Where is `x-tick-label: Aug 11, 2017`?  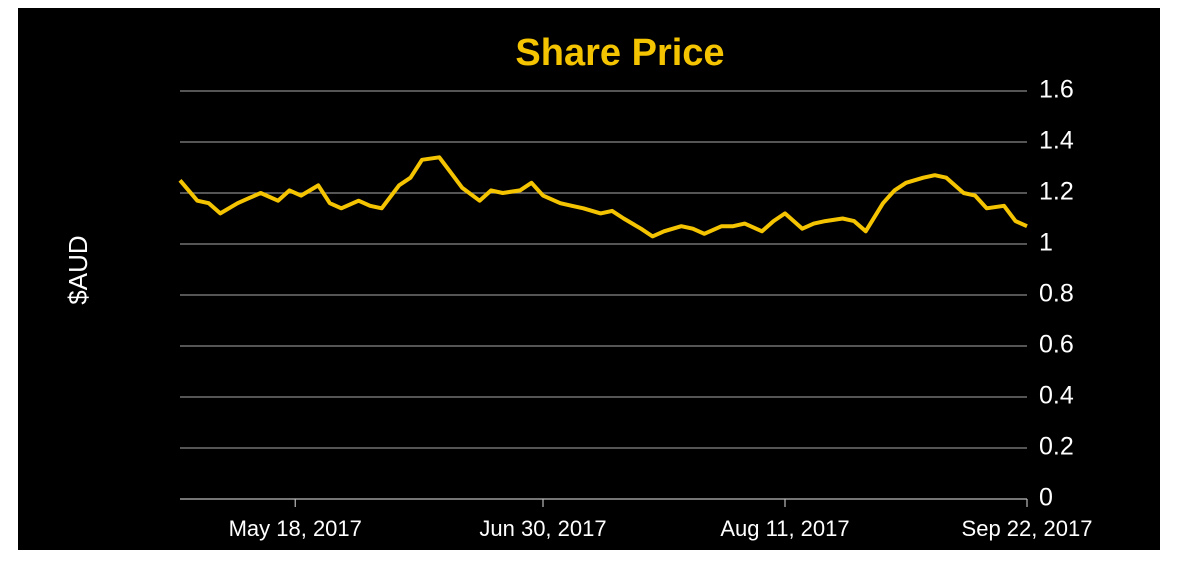
x-tick-label: Aug 11, 2017 is located at coordinates (784, 528).